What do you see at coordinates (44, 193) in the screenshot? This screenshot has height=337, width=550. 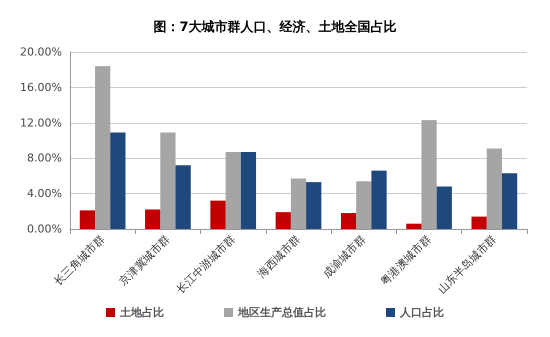 I see `y-tick-label: 4.00%` at bounding box center [44, 193].